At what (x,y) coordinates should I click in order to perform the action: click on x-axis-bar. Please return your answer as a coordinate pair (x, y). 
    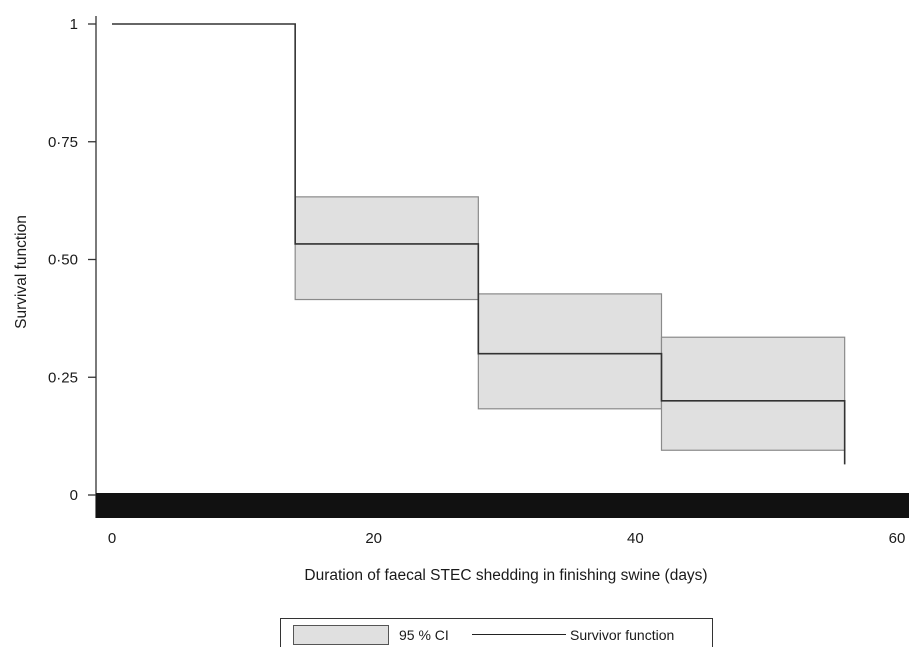
    Looking at the image, I should click on (502, 505).